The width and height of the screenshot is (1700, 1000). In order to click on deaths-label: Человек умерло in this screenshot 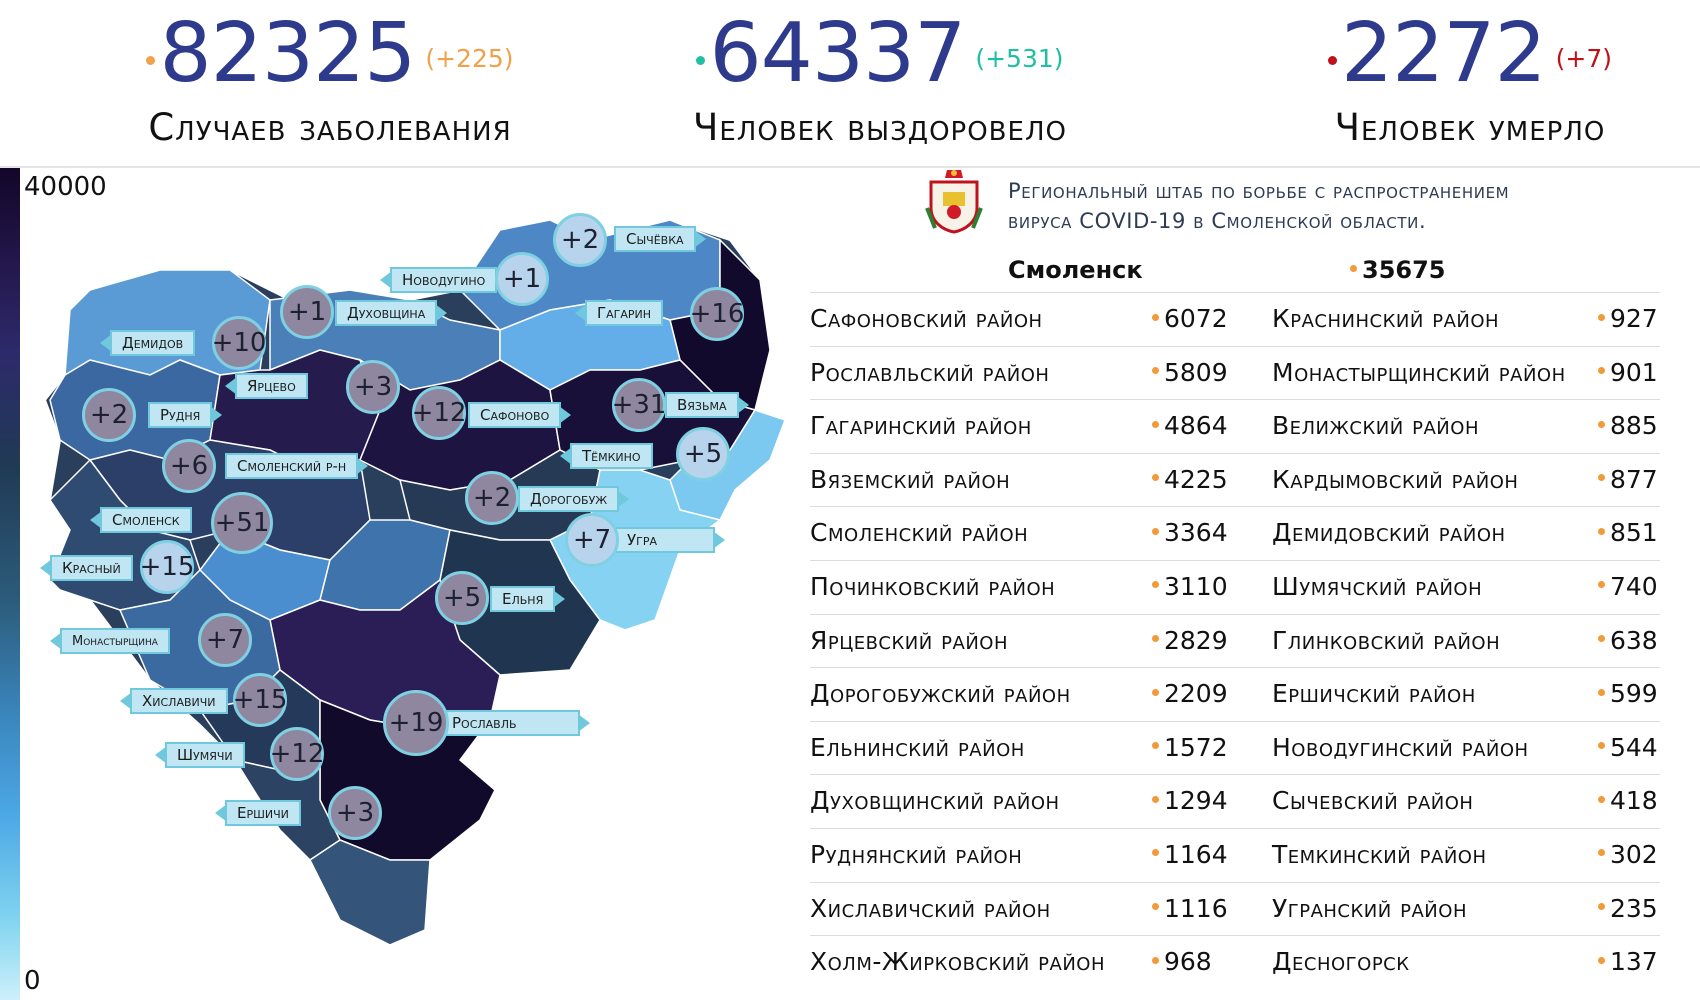, I will do `click(1470, 127)`.